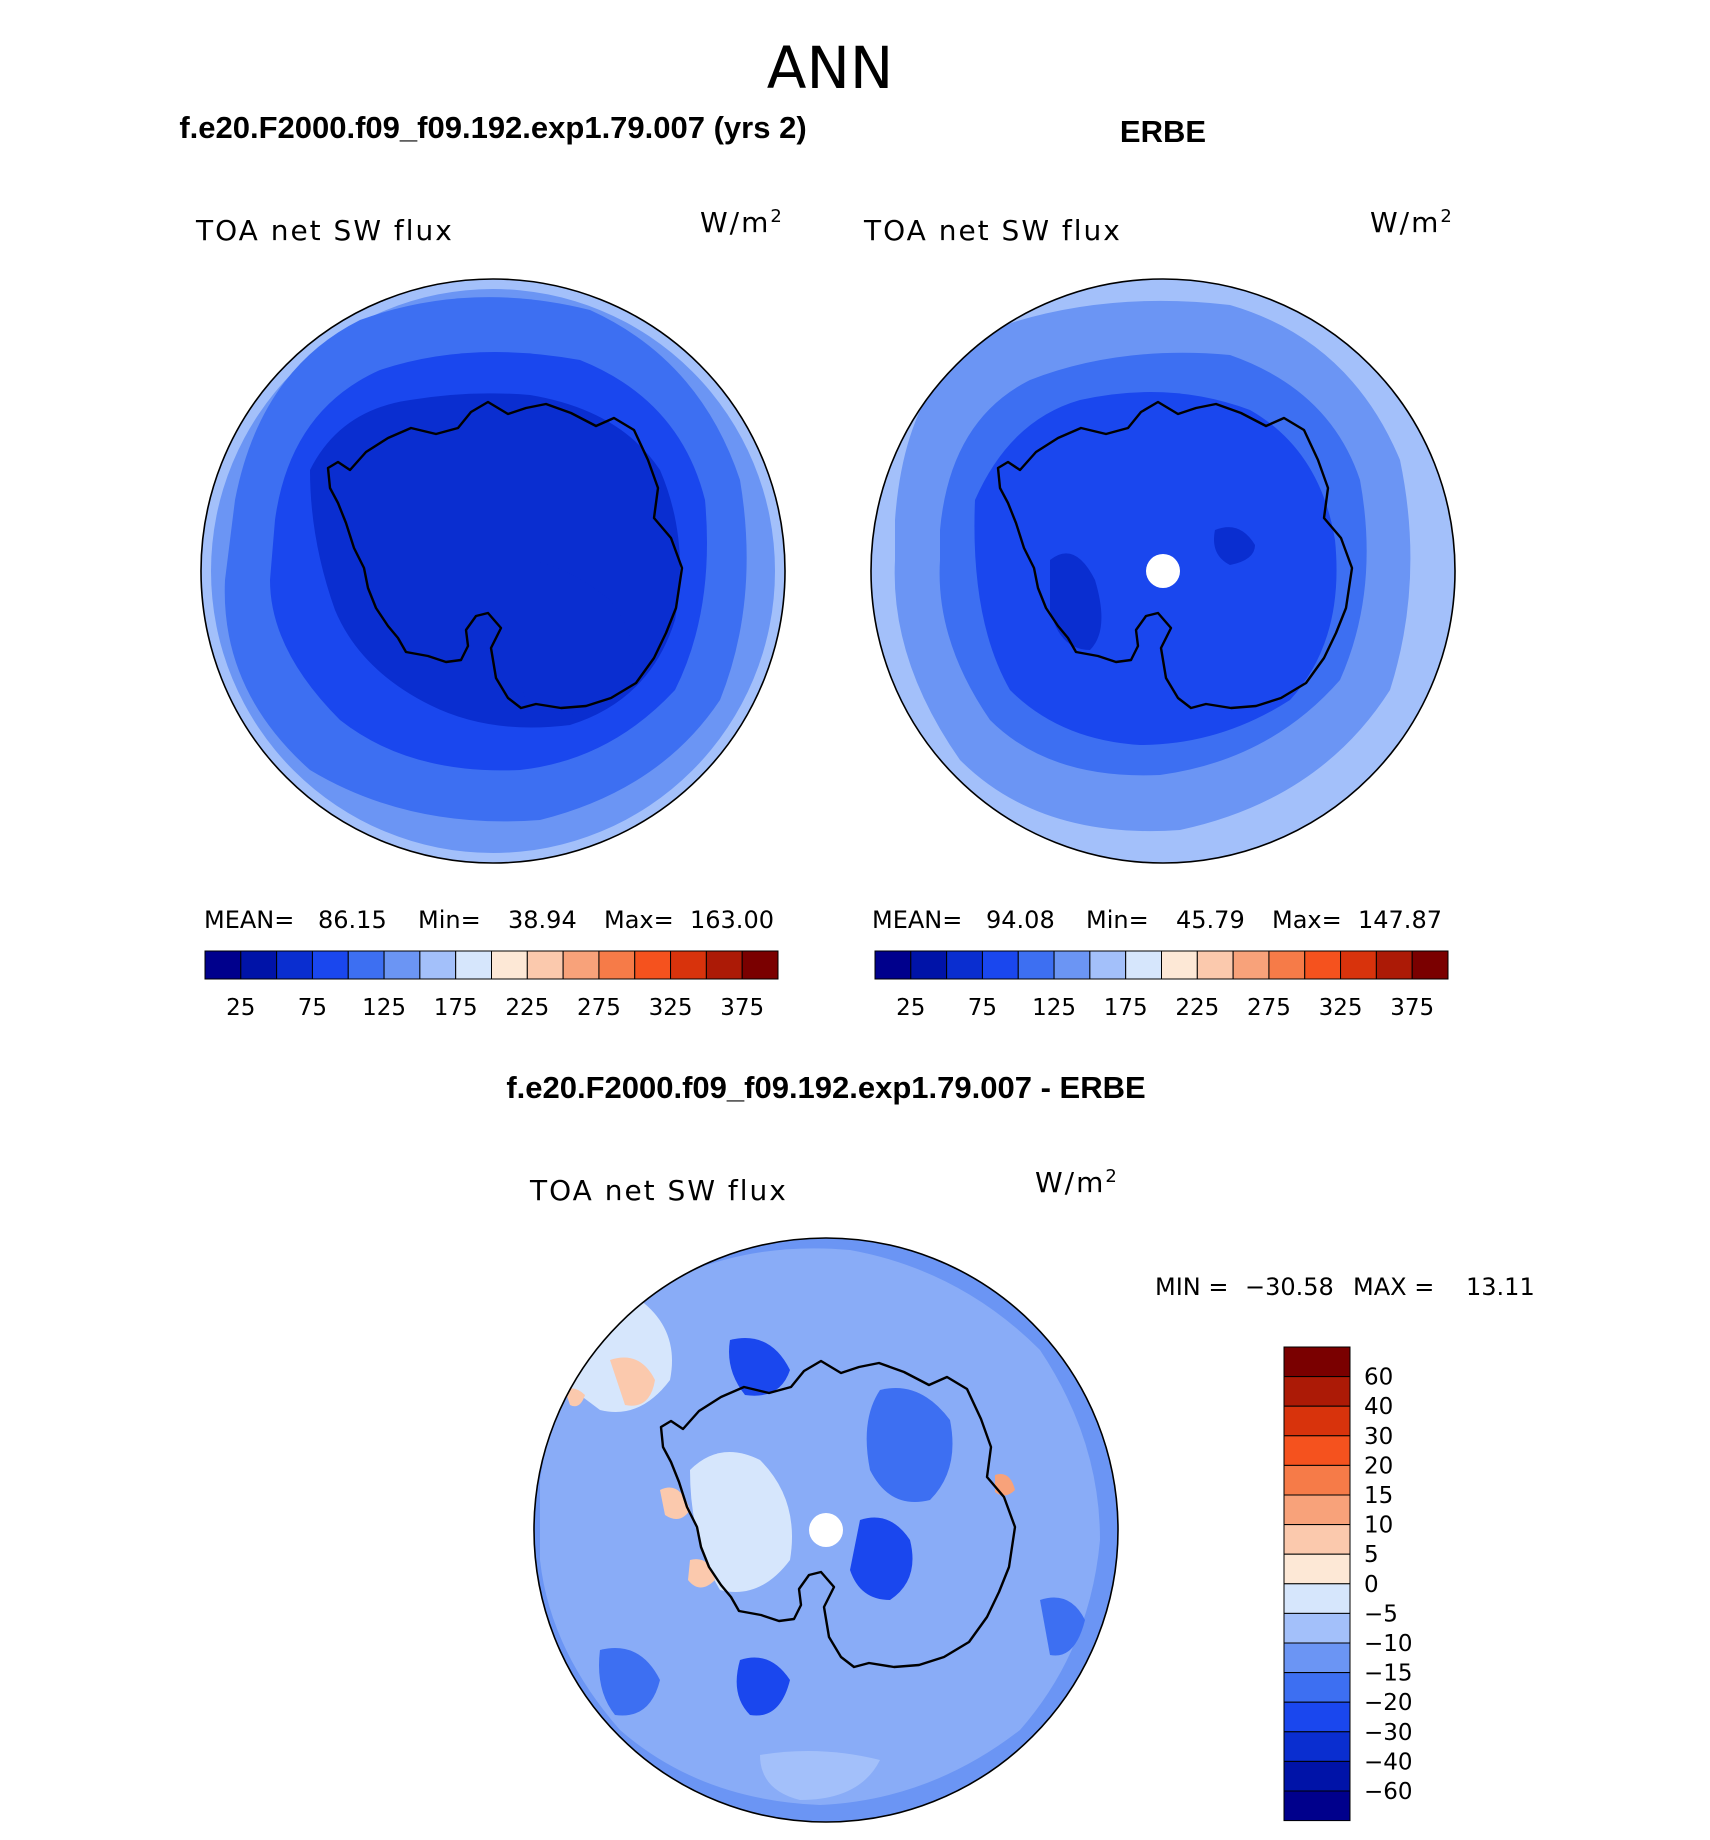 This screenshot has width=1710, height=1840. Describe the element at coordinates (1378, 1526) in the screenshot. I see `colorbar-c-tick-label: 10` at that location.